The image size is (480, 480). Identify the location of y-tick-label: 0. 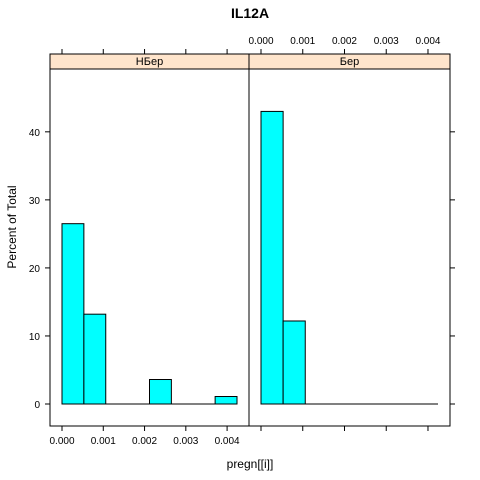
(37, 405).